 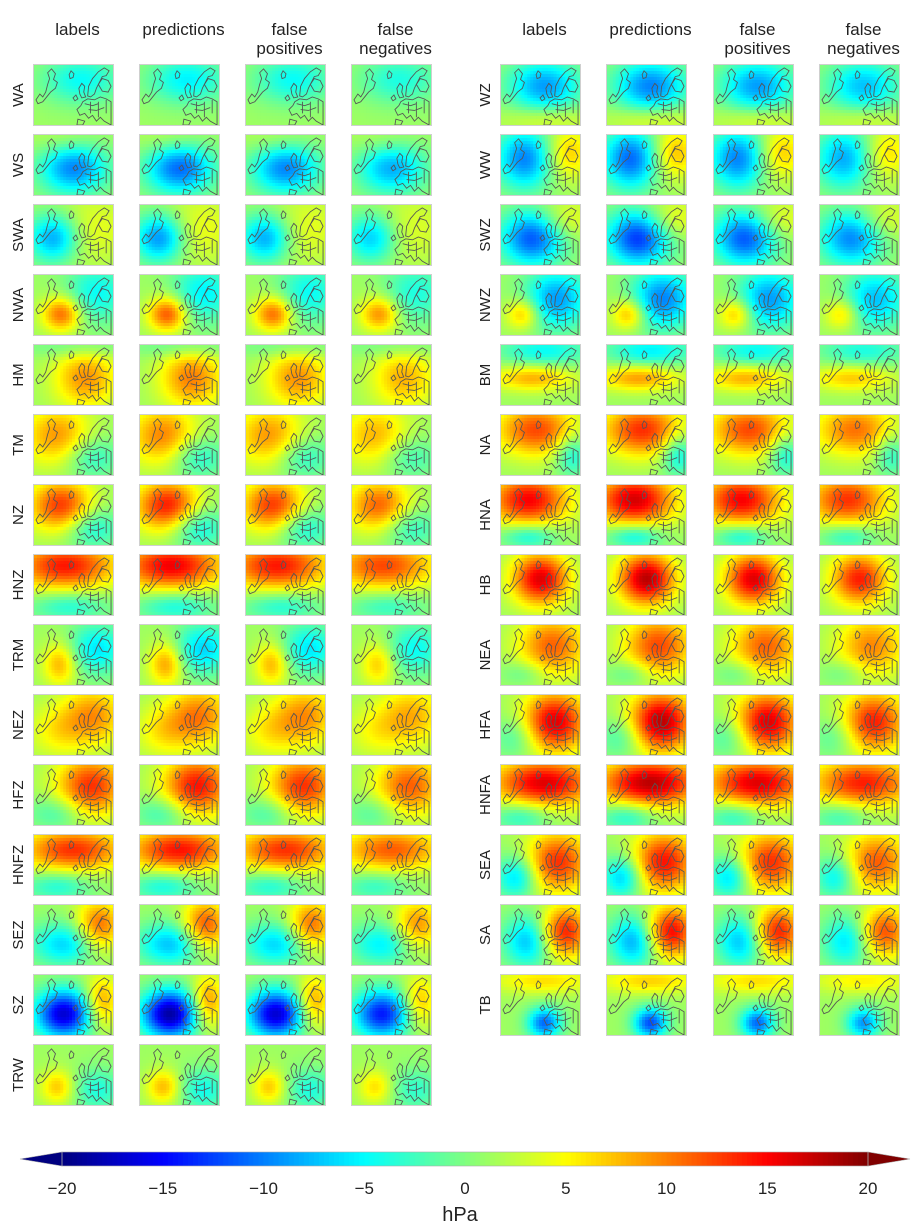 I want to click on panel-WS-false-negatives, so click(x=391, y=165).